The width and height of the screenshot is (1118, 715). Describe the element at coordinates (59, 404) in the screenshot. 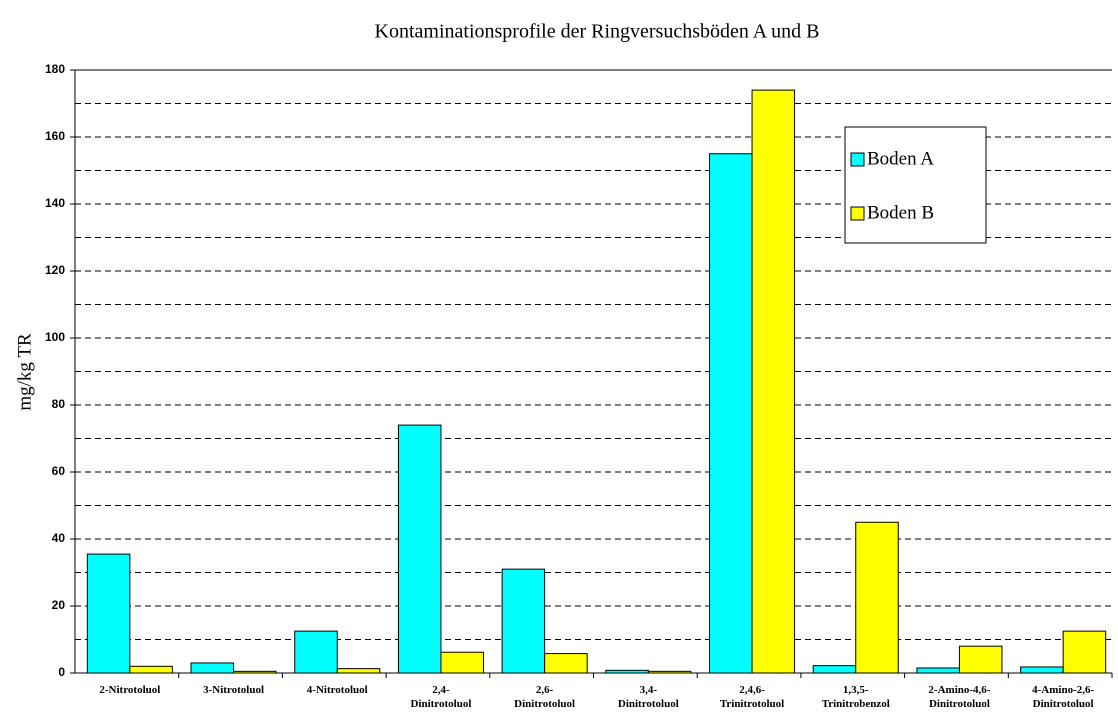

I see `y-tick-label: 80` at that location.